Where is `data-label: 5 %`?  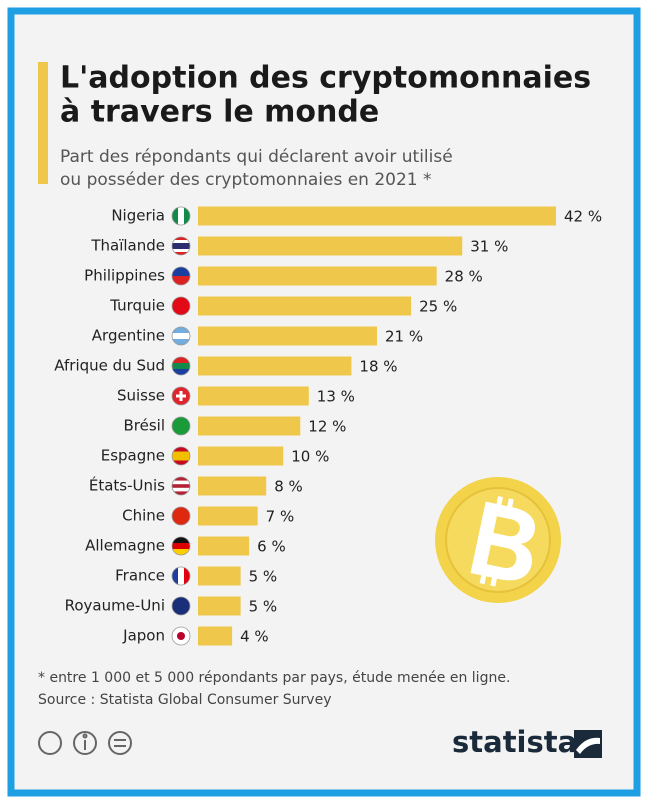
data-label: 5 % is located at coordinates (263, 577).